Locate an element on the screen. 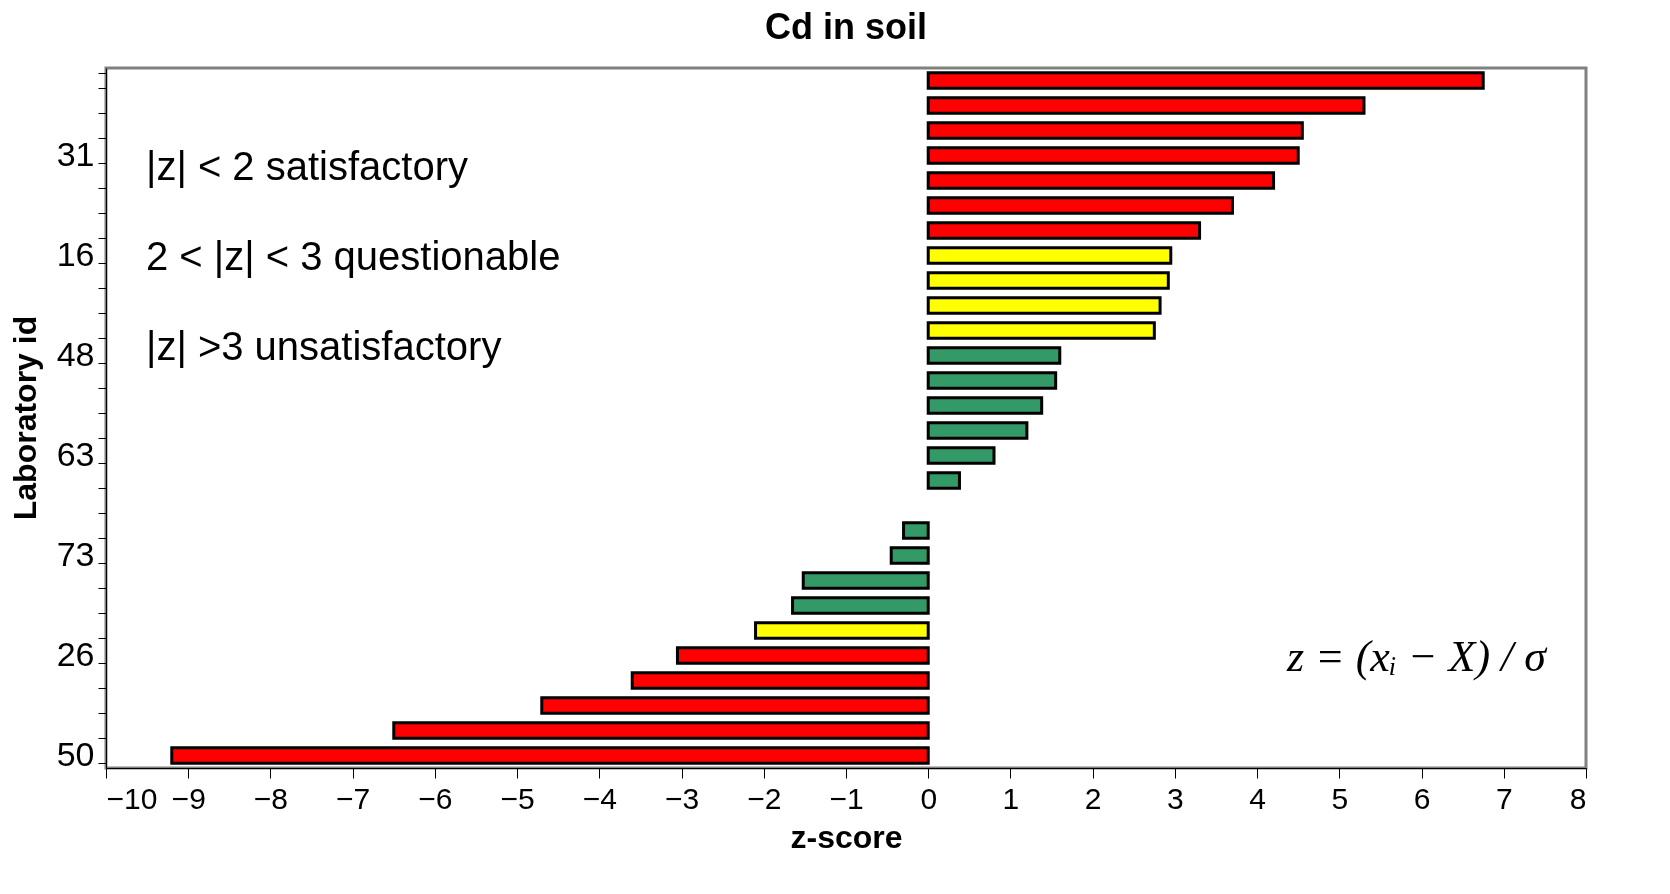 The width and height of the screenshot is (1670, 894). x-tick-label: 2 is located at coordinates (1093, 798).